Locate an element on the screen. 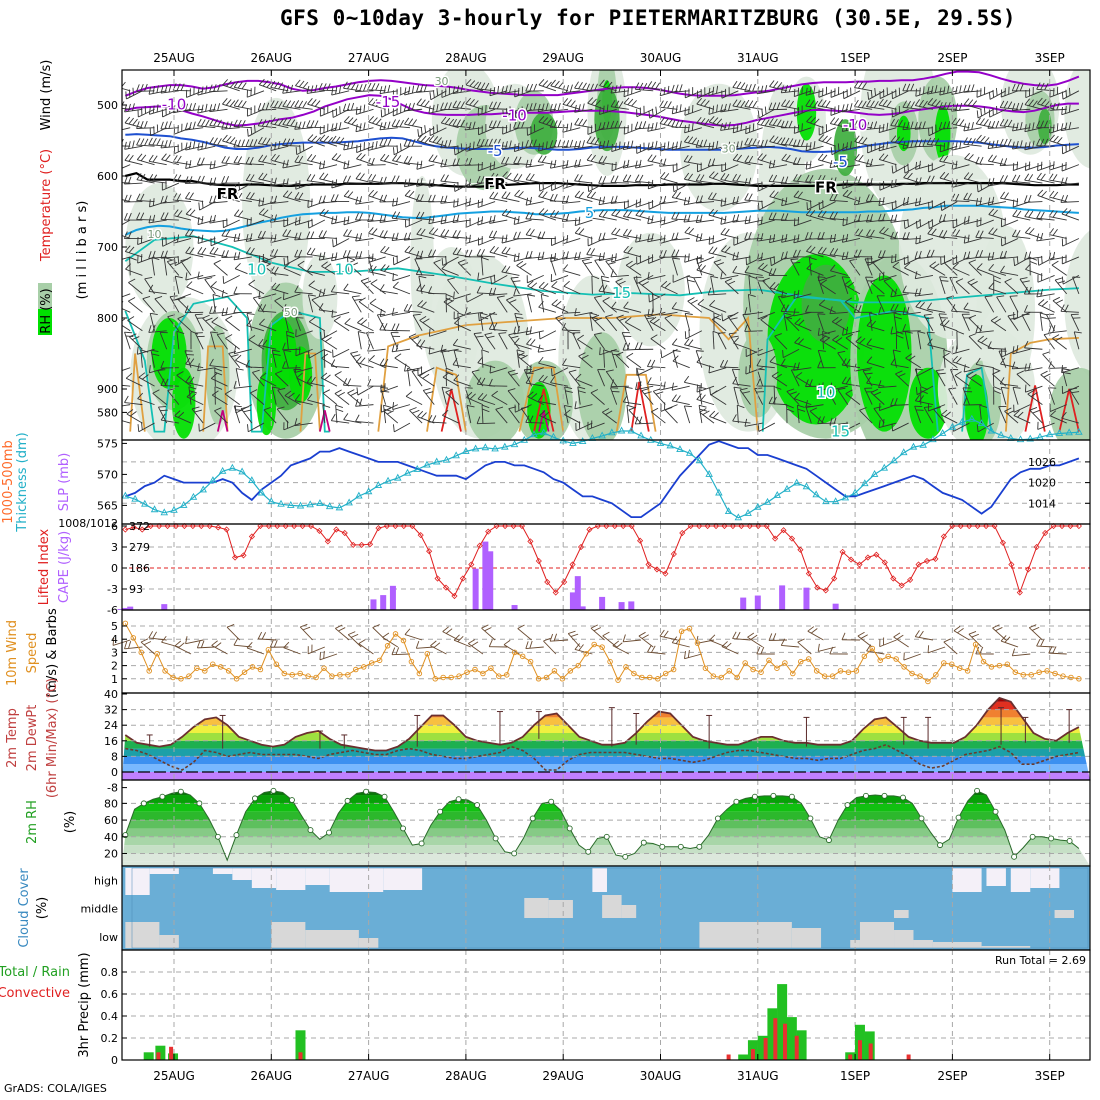  axis-tick-label: 580 is located at coordinates (107, 412).